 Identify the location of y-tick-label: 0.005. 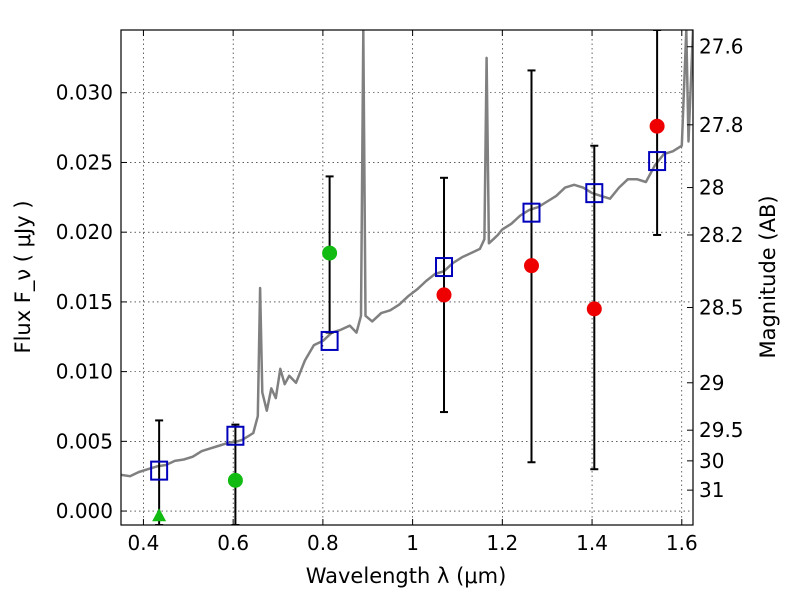
(84, 441).